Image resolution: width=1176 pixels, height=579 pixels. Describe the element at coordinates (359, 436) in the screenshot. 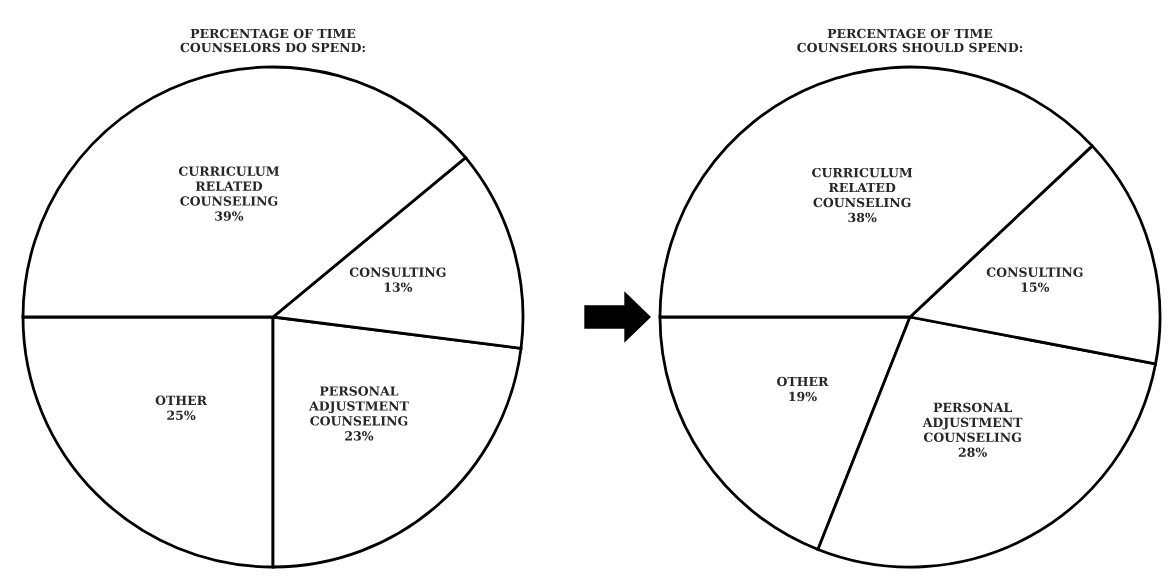

I see `data-label: 23%` at that location.